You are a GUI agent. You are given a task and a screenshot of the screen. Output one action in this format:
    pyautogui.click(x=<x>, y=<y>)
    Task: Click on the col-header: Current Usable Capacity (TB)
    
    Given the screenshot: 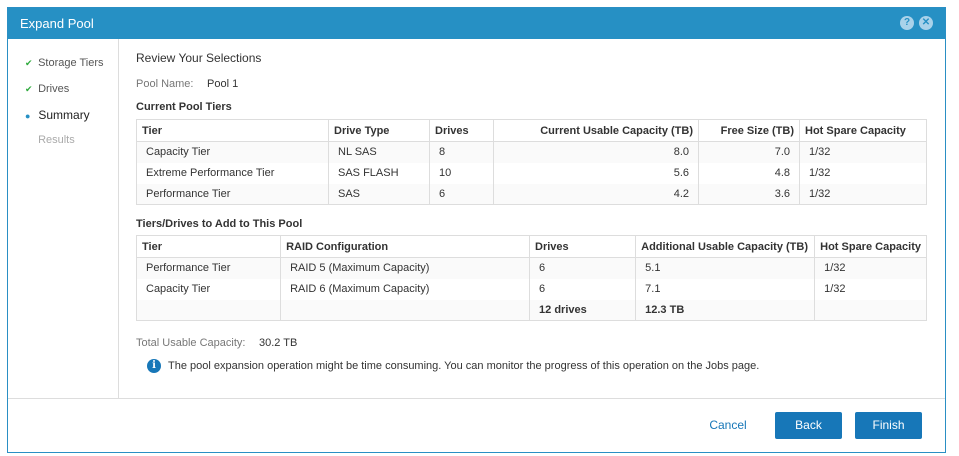 What is the action you would take?
    pyautogui.click(x=596, y=130)
    